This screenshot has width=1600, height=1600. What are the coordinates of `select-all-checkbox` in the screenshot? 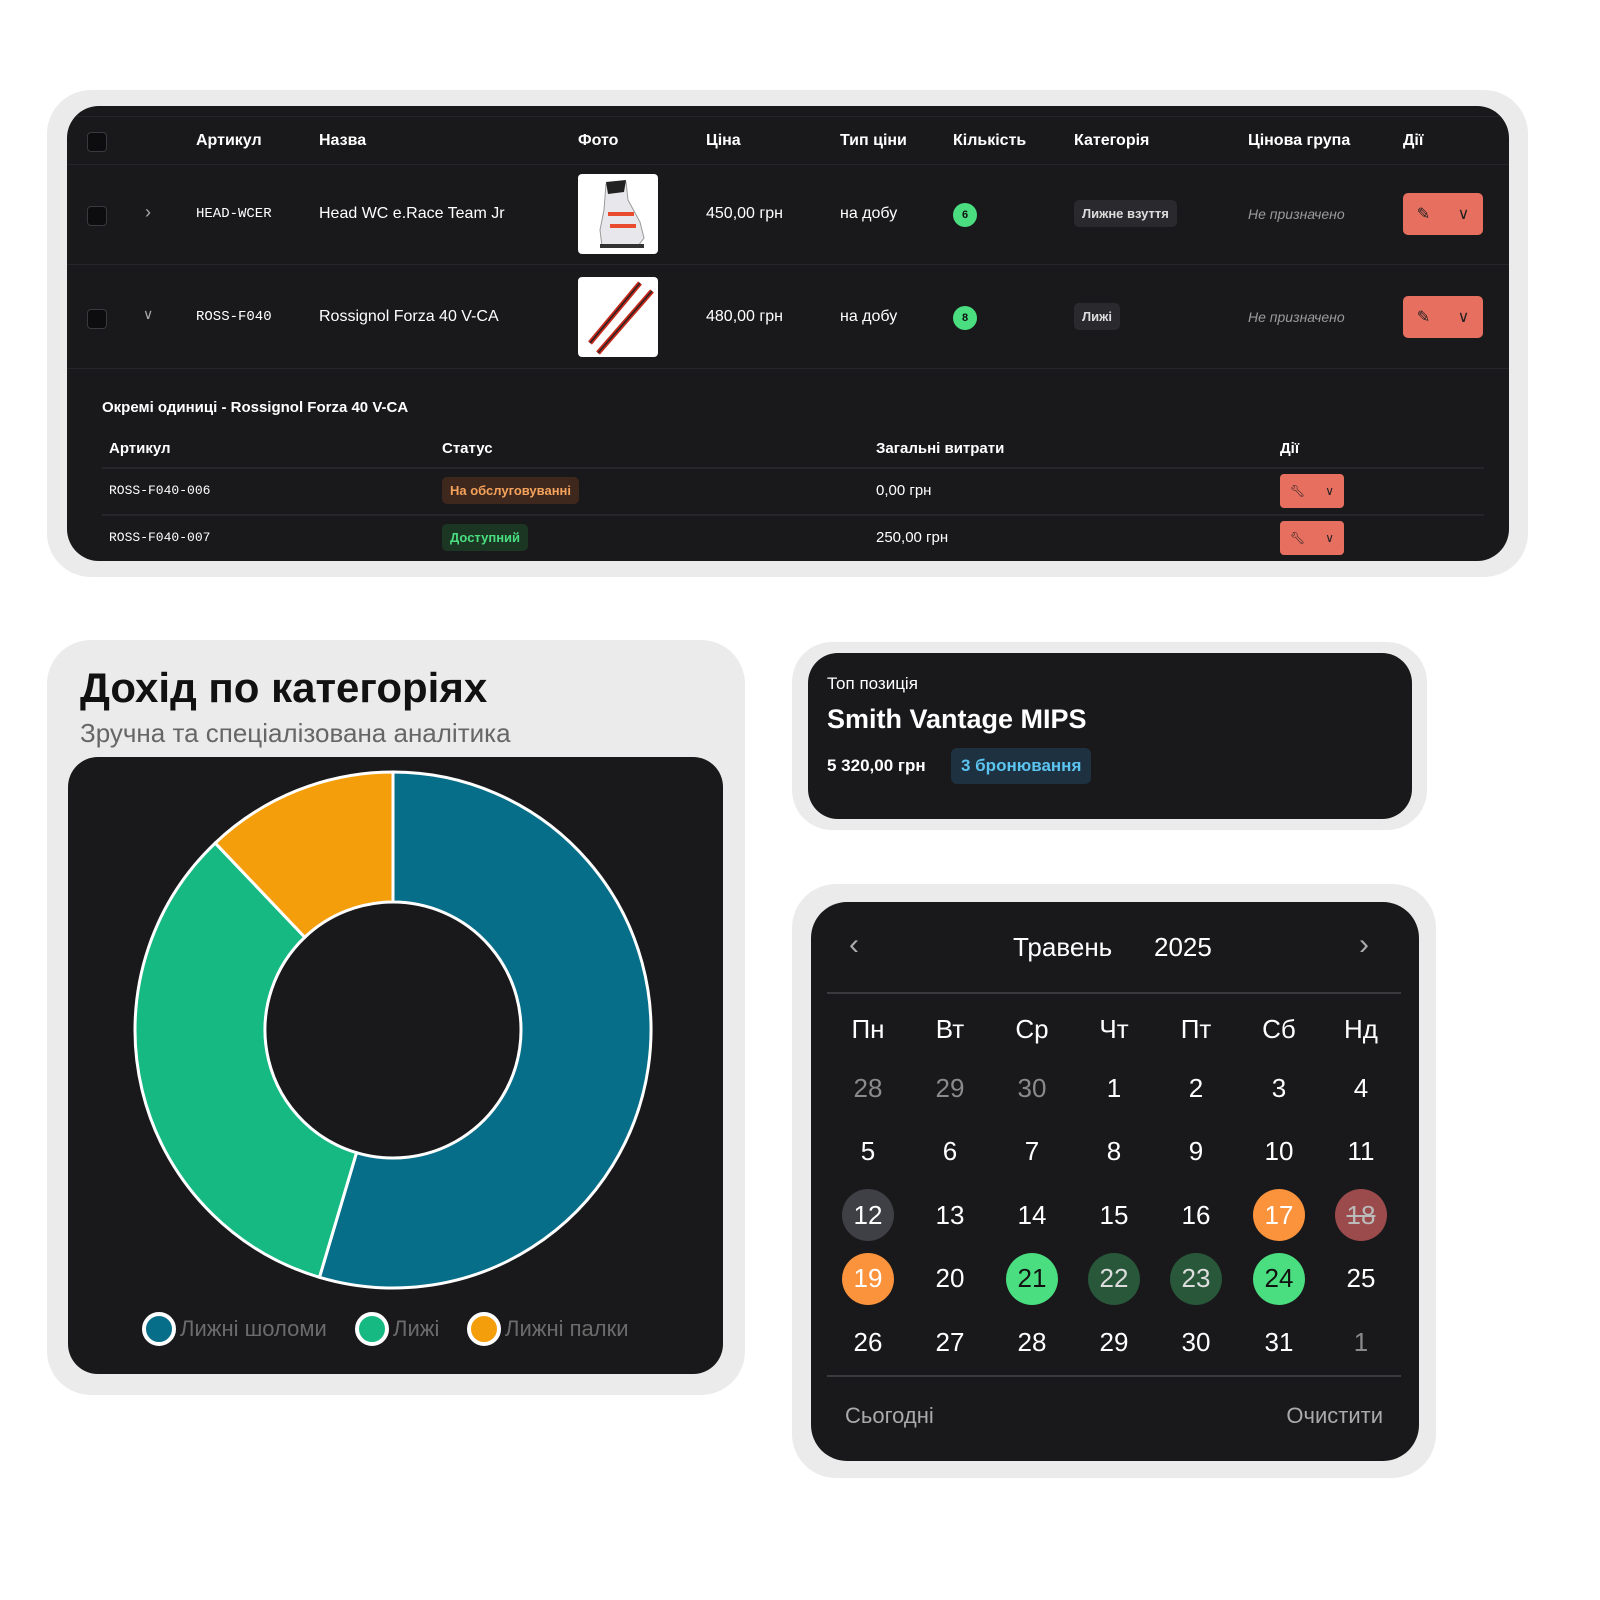 It's located at (97, 142).